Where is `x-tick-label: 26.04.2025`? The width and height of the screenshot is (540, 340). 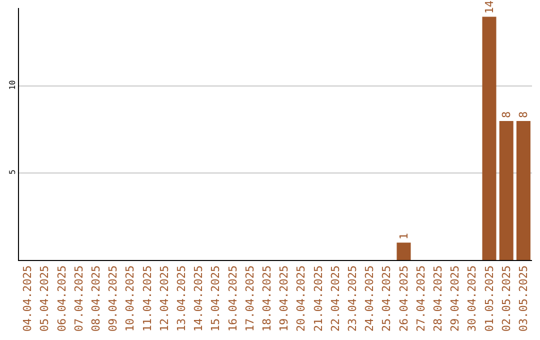
x-tick-label: 26.04.2025 is located at coordinates (403, 298).